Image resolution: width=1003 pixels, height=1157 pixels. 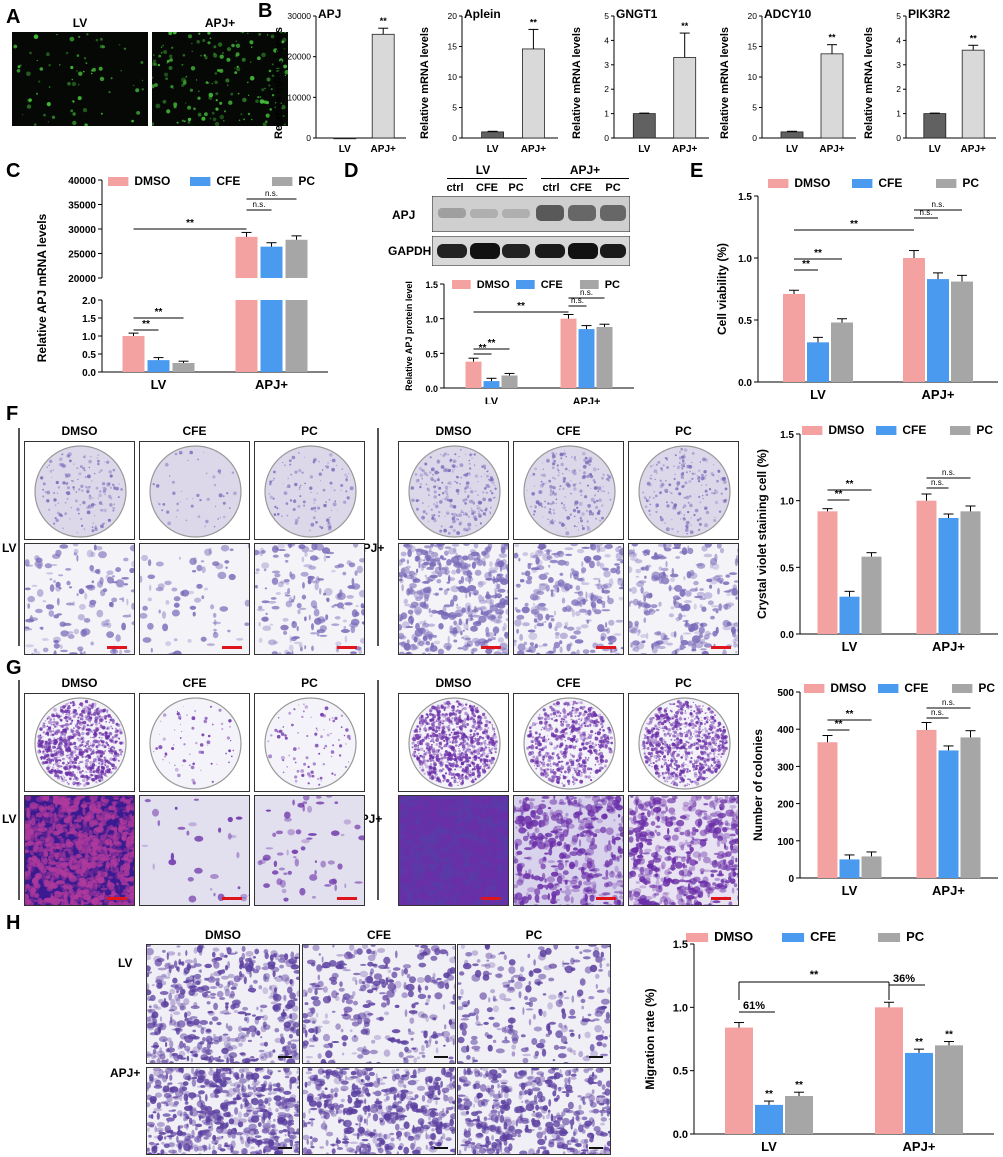 I want to click on row-label-lv-g: LV, so click(x=9, y=819).